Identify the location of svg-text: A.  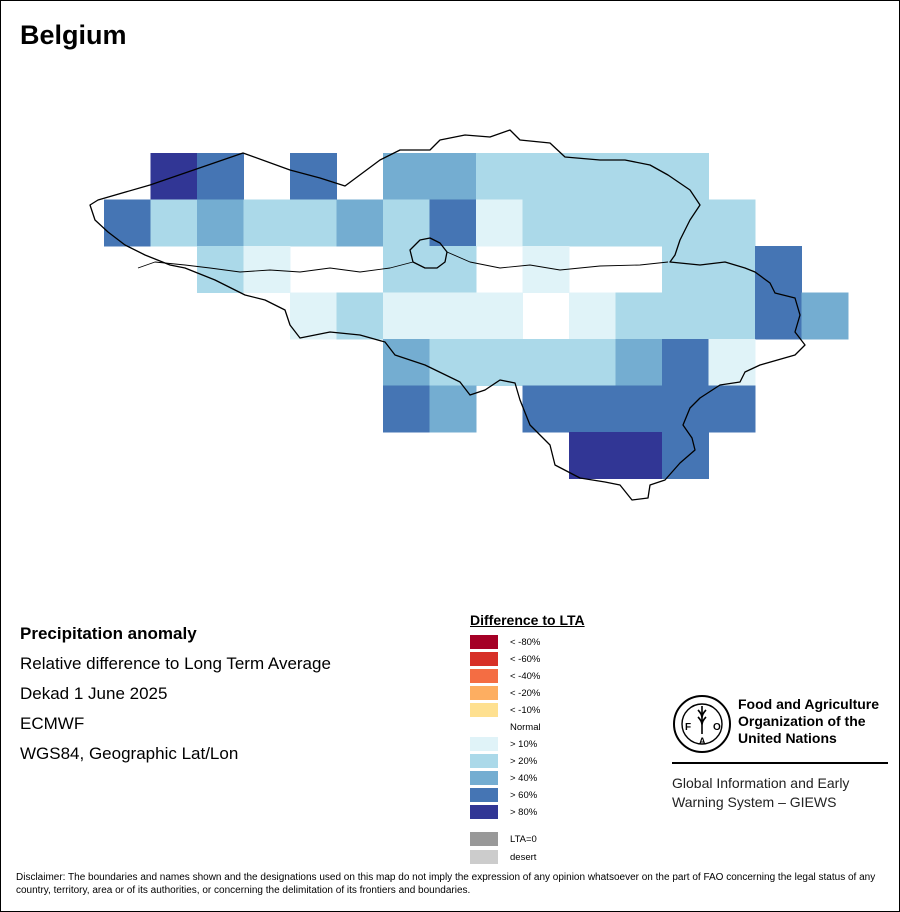
(702, 741).